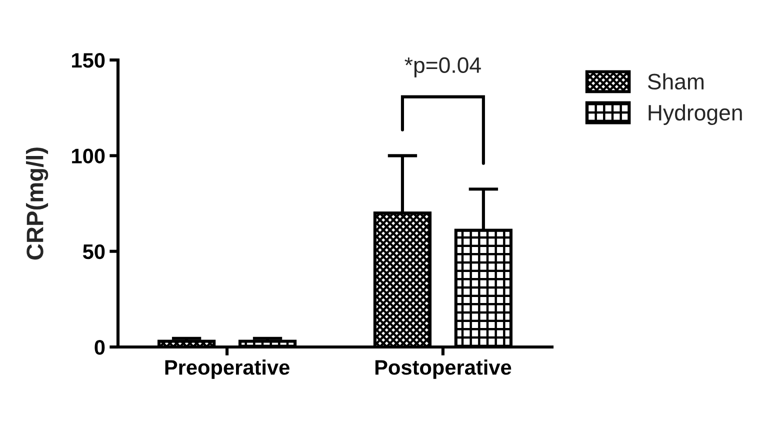 The height and width of the screenshot is (424, 770). What do you see at coordinates (442, 67) in the screenshot?
I see `annotation: *p=0.04` at bounding box center [442, 67].